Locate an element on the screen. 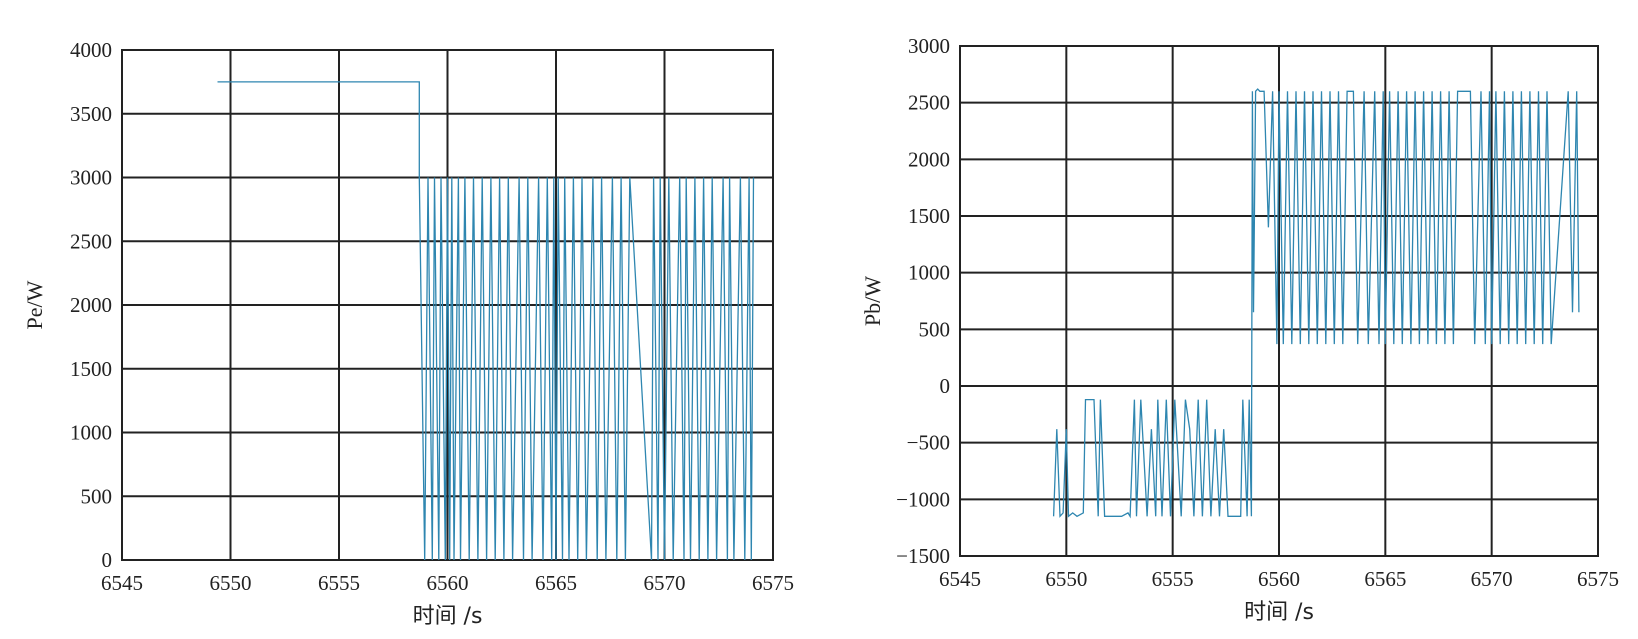  y-tick-label: 4000 is located at coordinates (91, 50).